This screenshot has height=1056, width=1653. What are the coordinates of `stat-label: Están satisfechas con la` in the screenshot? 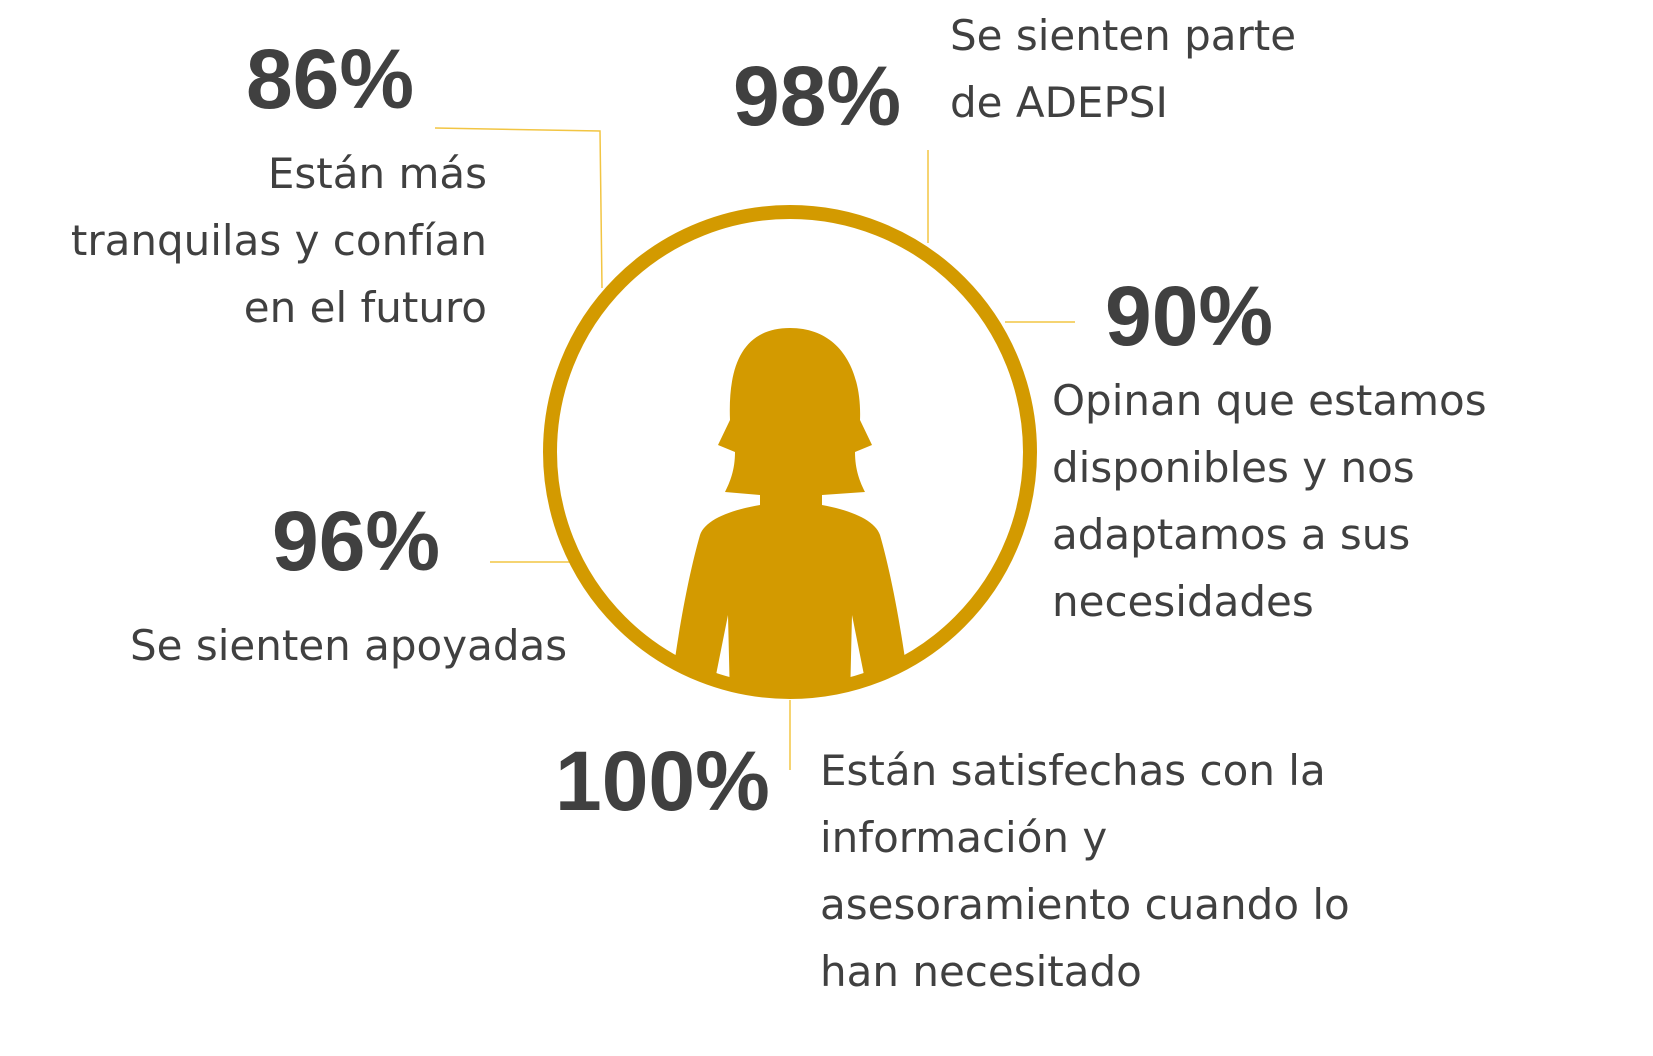 It's located at (1073, 770).